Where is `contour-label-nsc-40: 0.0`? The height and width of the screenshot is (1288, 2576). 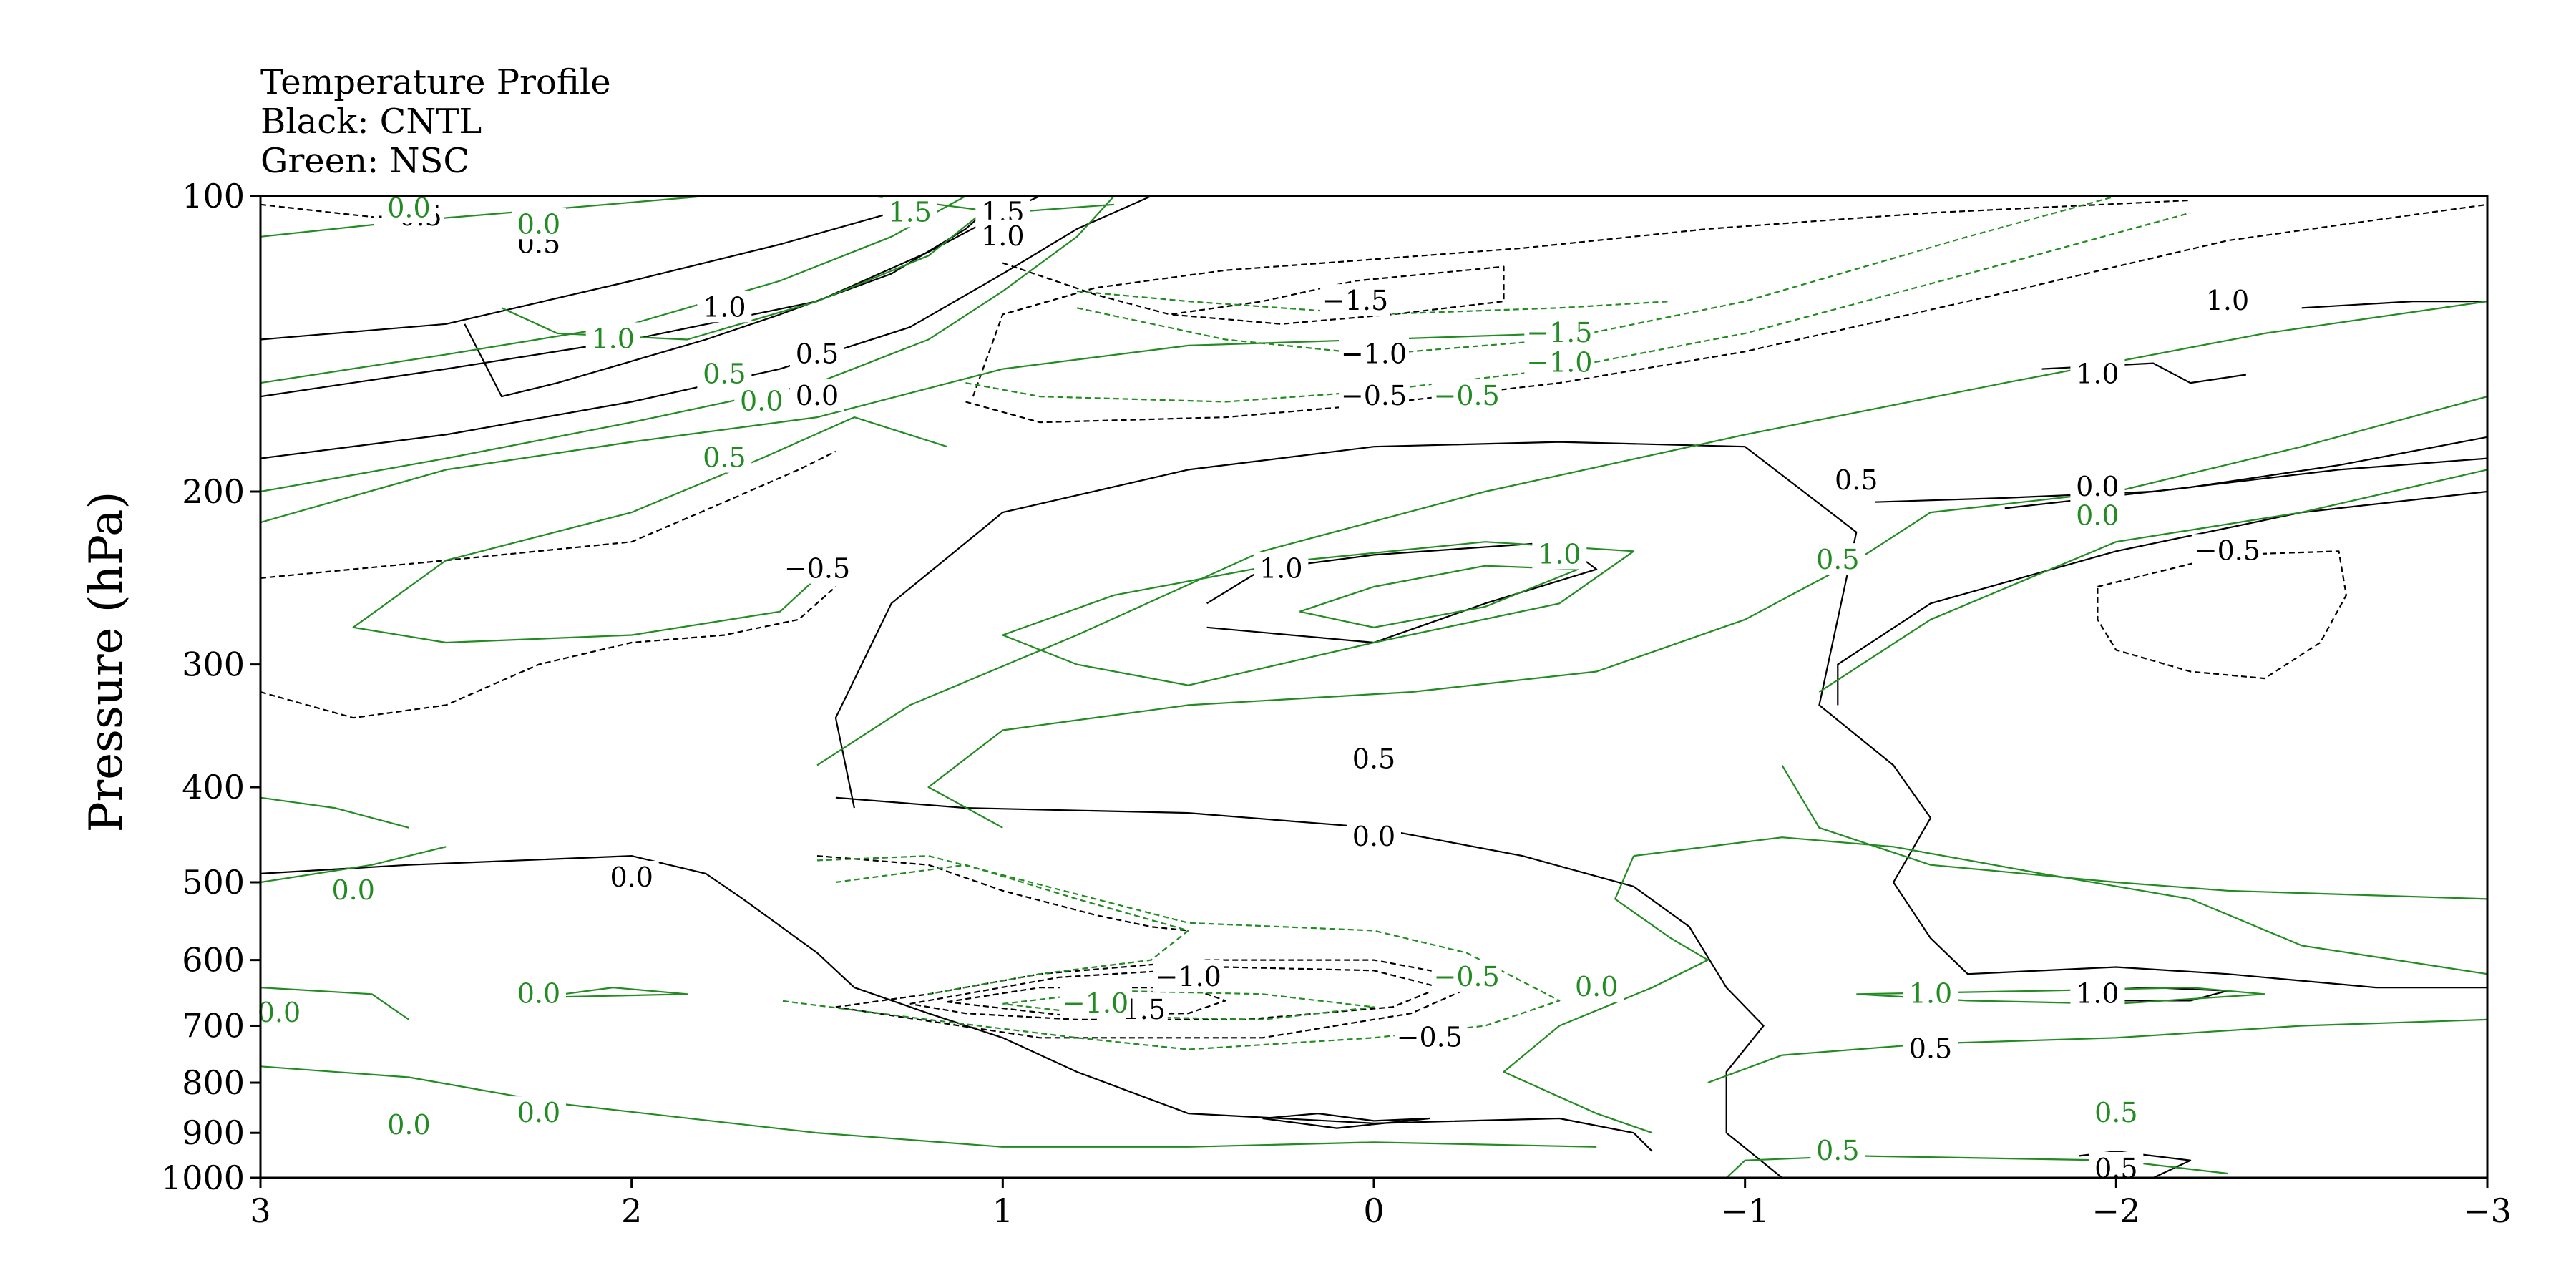 contour-label-nsc-40: 0.0 is located at coordinates (538, 993).